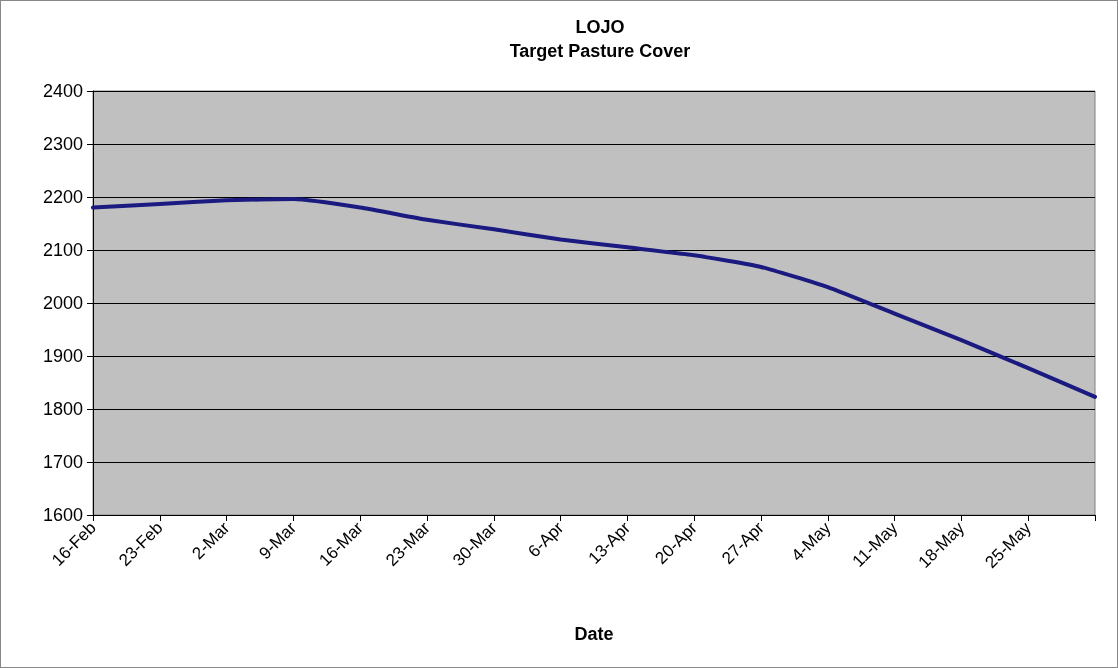  I want to click on y-tick-label: 2400, so click(62, 91).